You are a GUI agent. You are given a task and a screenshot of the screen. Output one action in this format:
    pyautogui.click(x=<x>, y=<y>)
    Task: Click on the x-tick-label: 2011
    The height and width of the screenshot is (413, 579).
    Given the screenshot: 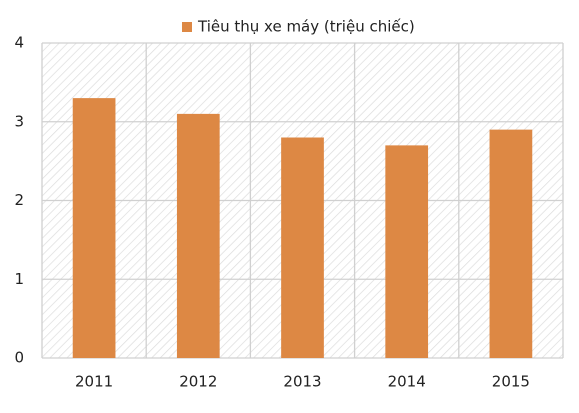 What is the action you would take?
    pyautogui.click(x=94, y=382)
    